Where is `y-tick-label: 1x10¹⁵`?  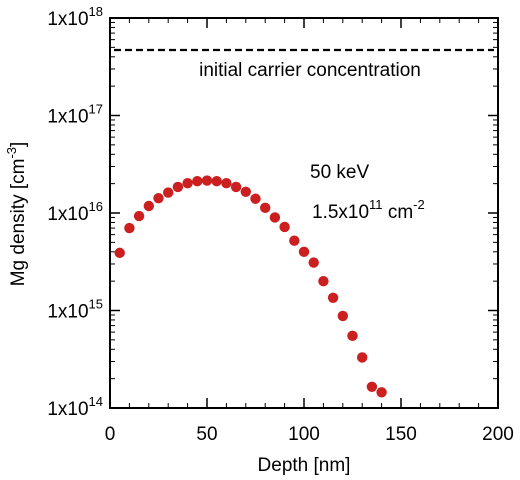 y-tick-label: 1x10¹⁵ is located at coordinates (75, 310).